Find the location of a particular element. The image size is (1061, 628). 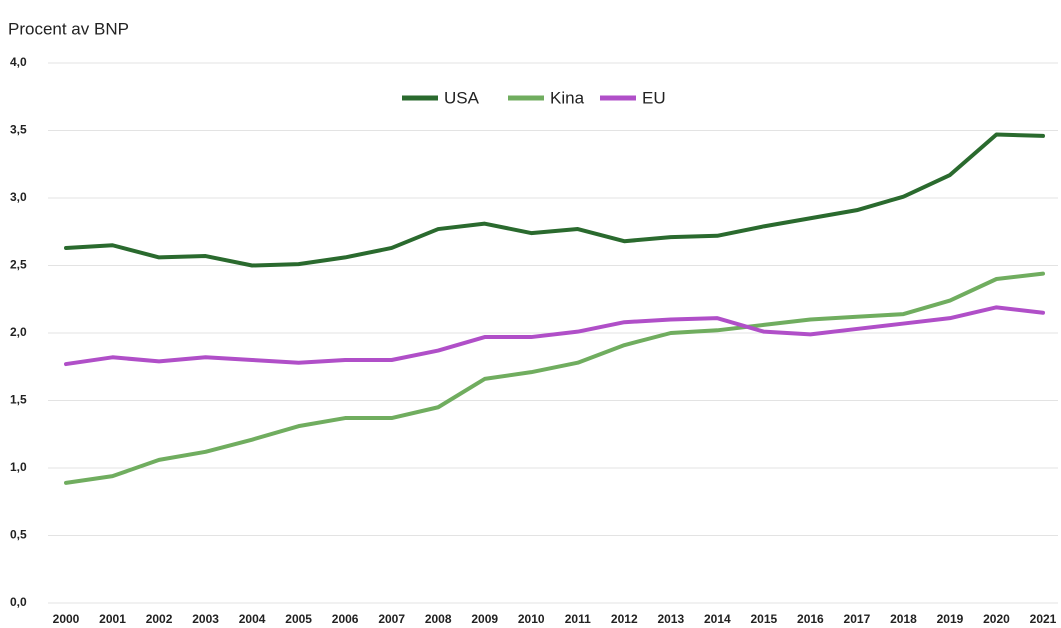

y-tick-label: 2,0 is located at coordinates (18, 332).